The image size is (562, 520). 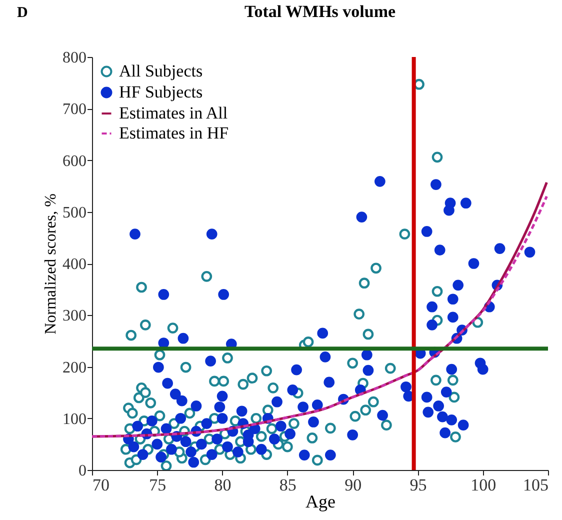 What do you see at coordinates (161, 71) in the screenshot?
I see `legend-label: All Subjects` at bounding box center [161, 71].